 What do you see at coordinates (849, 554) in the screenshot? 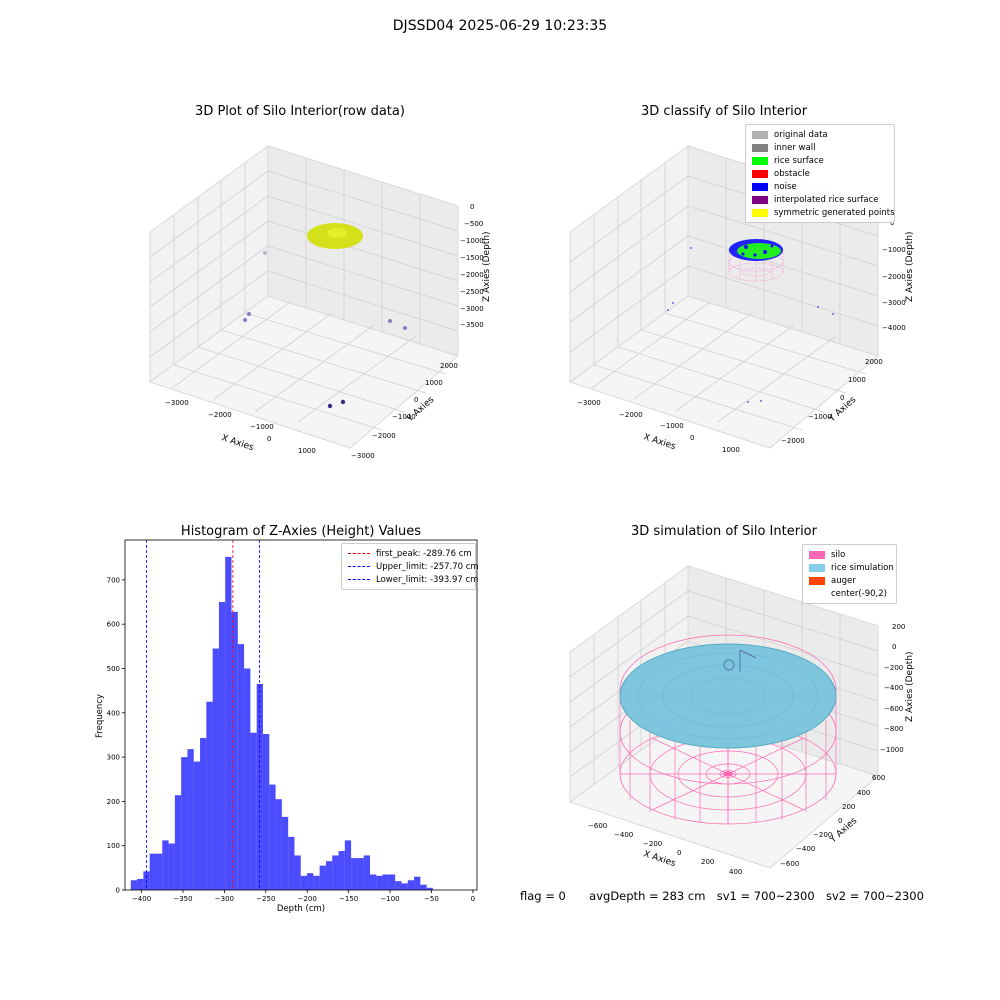
I see `p4-legend-item: silo` at bounding box center [849, 554].